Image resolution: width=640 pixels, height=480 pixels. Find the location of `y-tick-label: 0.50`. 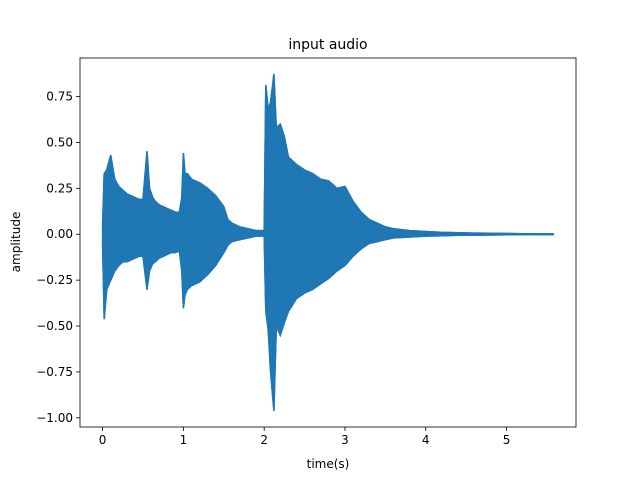

y-tick-label: 0.50 is located at coordinates (59, 142).